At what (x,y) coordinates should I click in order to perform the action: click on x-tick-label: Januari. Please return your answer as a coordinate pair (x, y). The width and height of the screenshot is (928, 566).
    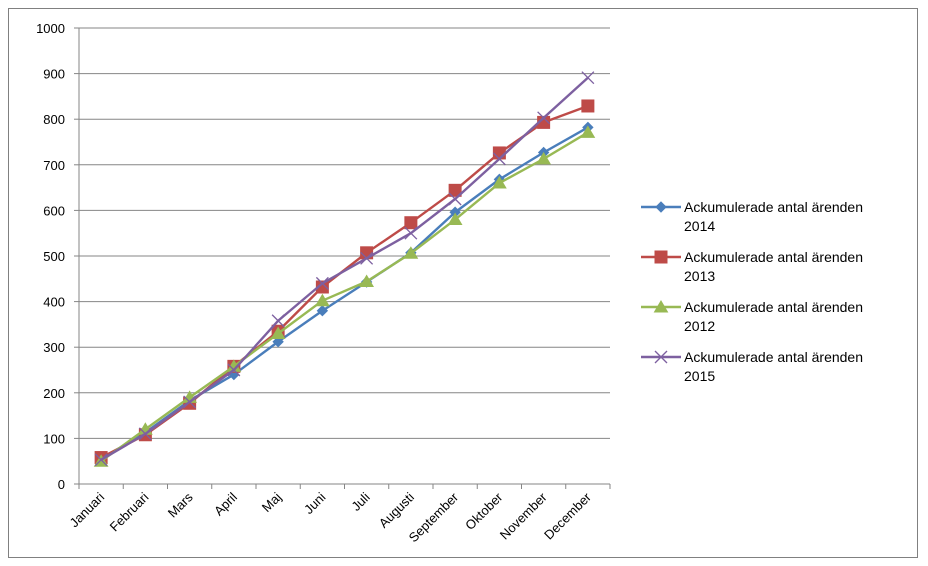
    Looking at the image, I should click on (86, 509).